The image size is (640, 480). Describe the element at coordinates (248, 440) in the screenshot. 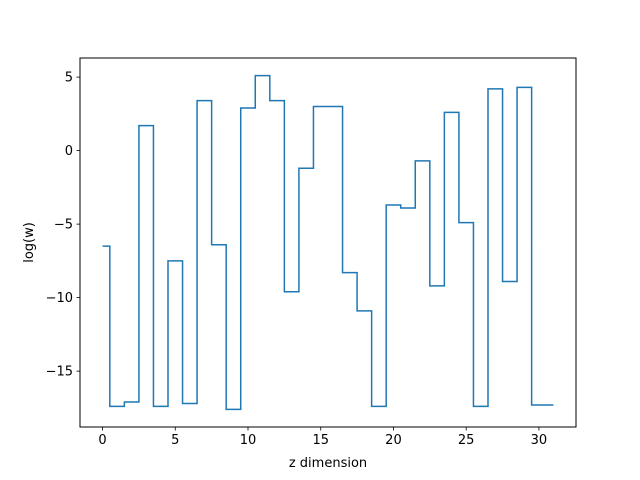

I see `x-tick-label: 10` at that location.